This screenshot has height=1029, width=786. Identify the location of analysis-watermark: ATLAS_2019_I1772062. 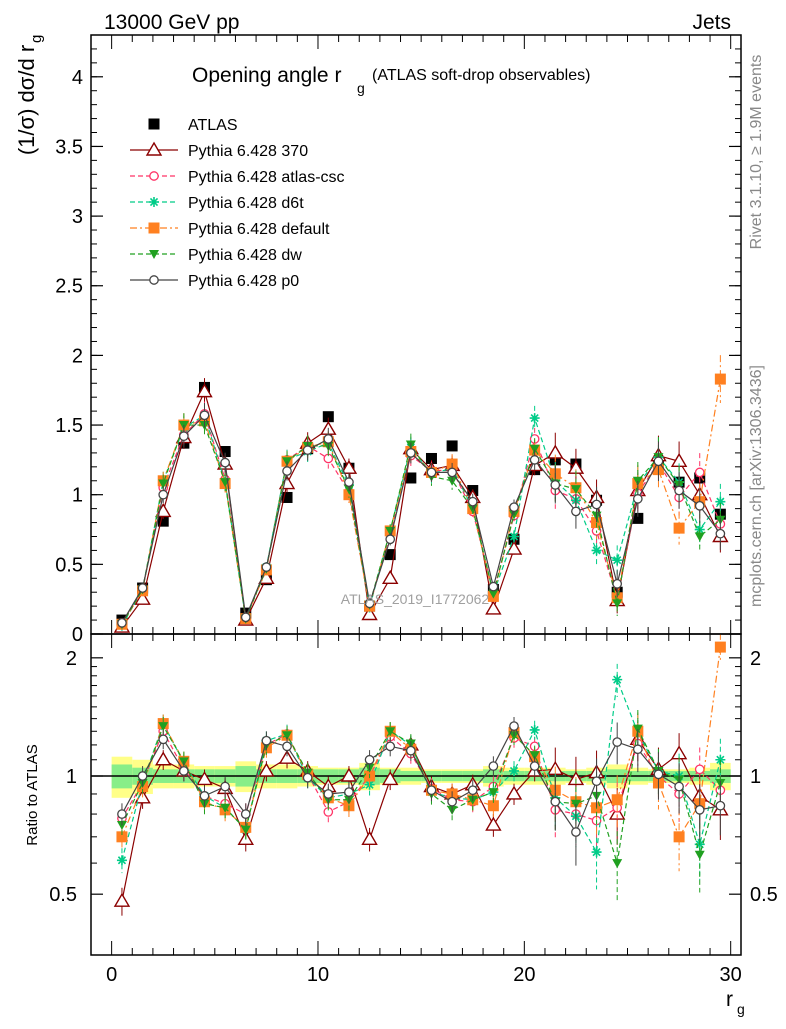
(415, 599).